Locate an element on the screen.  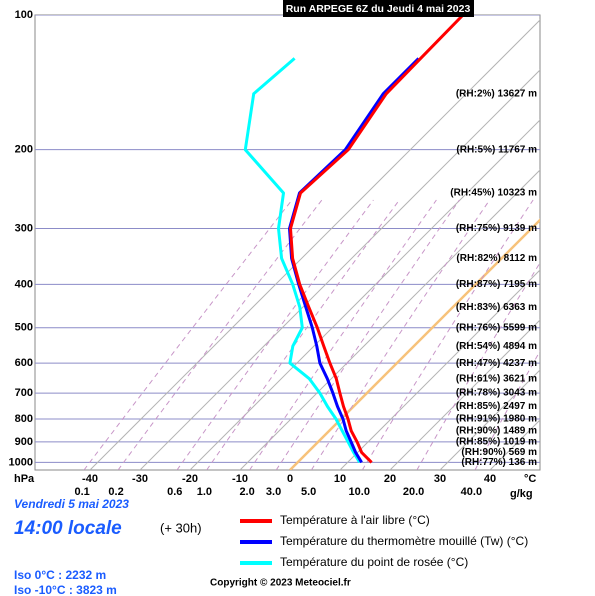
mix-tick-label: 0.2 is located at coordinates (115, 492).